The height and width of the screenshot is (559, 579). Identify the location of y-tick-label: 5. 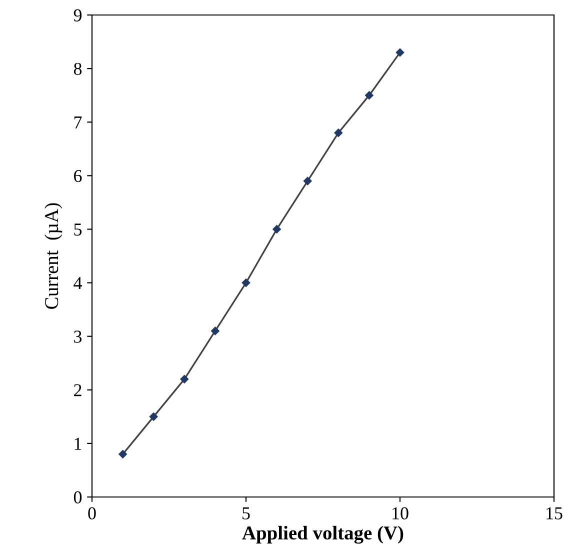
(78, 230).